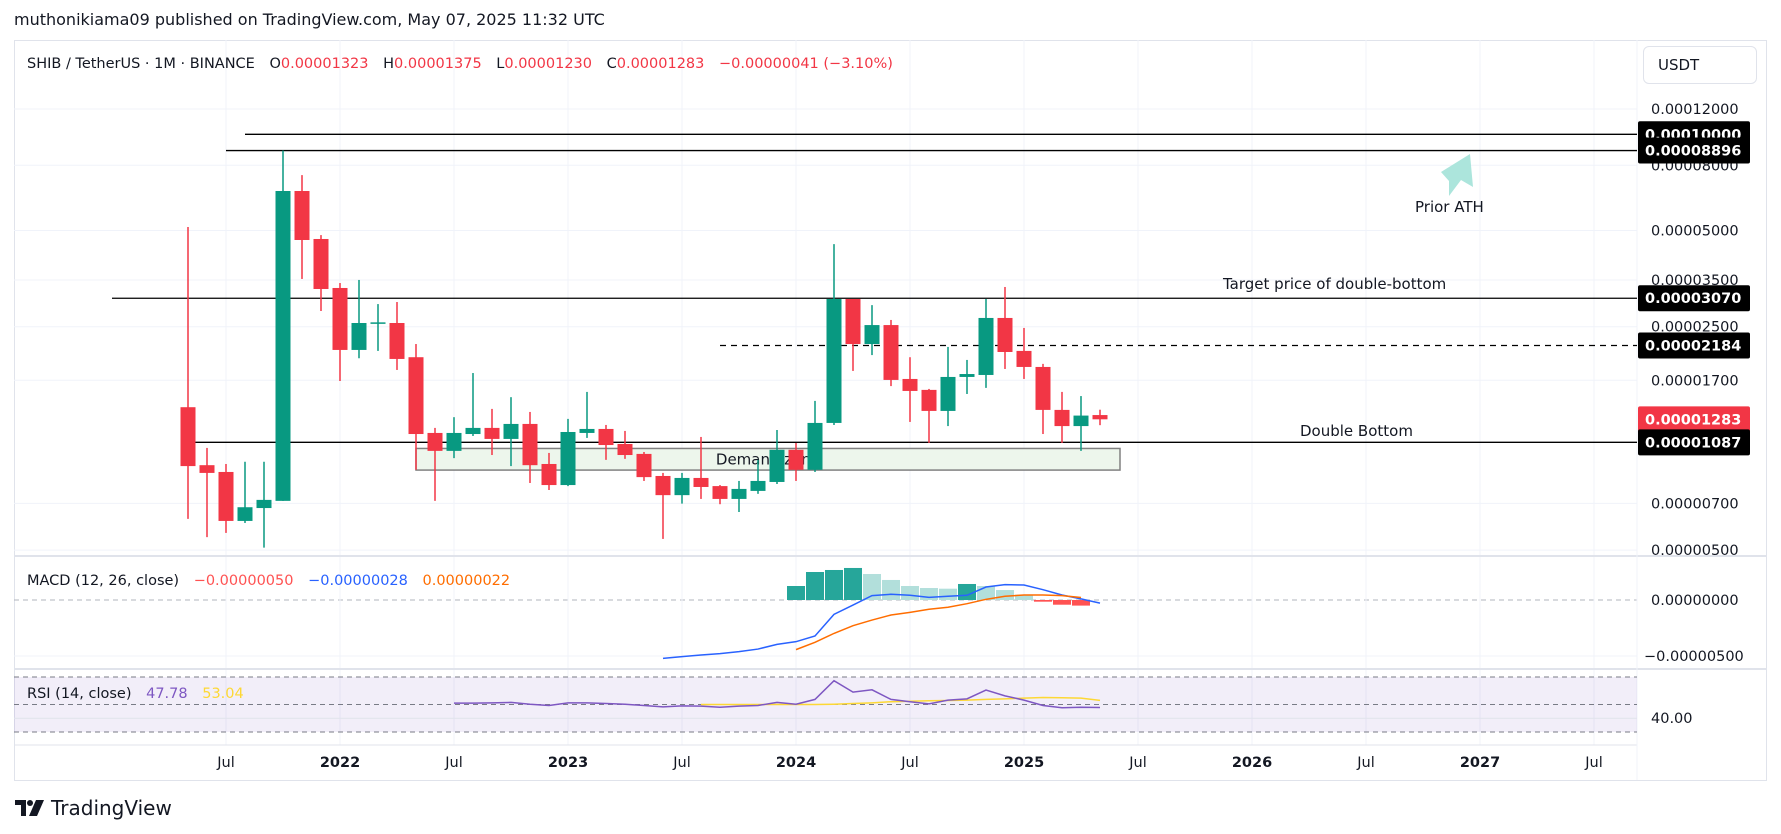 This screenshot has height=834, width=1781. I want to click on rsi-legend: RSI (14, close) 47.78 53.04, so click(135, 694).